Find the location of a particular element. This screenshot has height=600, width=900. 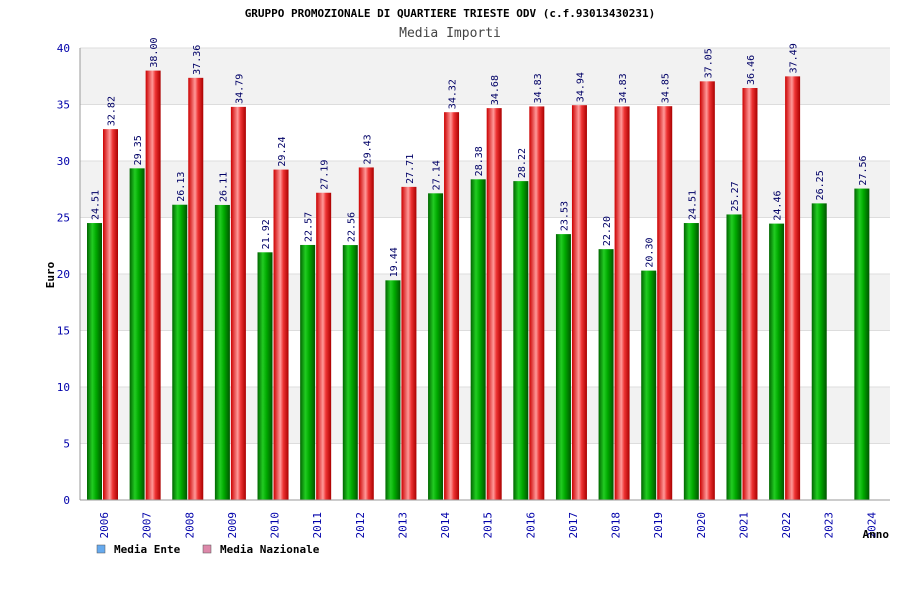

y-tick-label: 5 is located at coordinates (66, 444).